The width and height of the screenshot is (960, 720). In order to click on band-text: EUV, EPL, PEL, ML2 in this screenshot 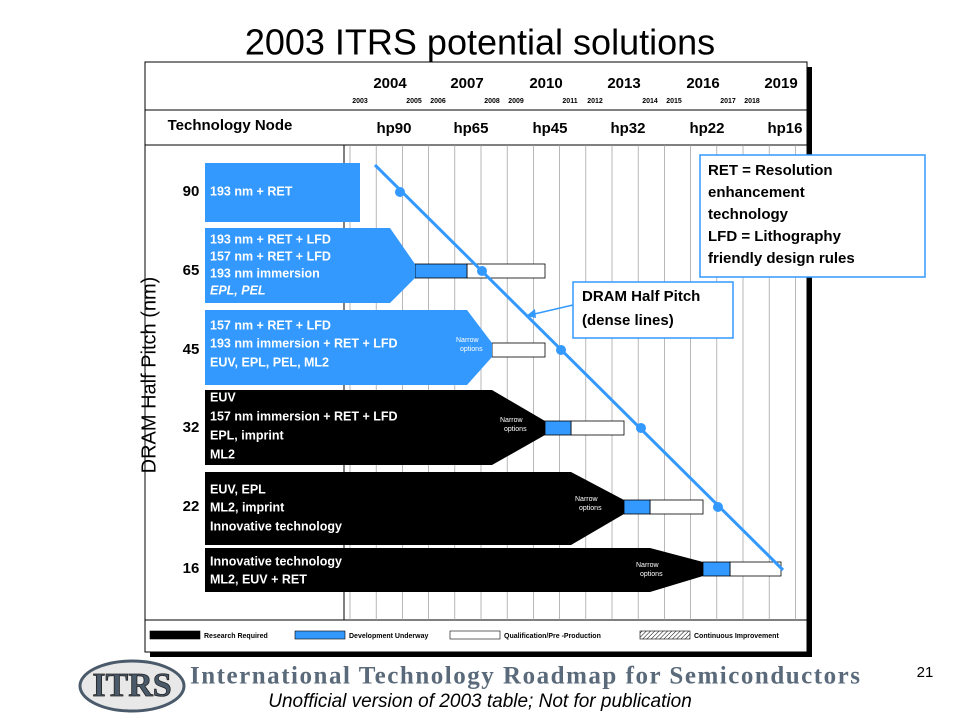, I will do `click(269, 362)`.